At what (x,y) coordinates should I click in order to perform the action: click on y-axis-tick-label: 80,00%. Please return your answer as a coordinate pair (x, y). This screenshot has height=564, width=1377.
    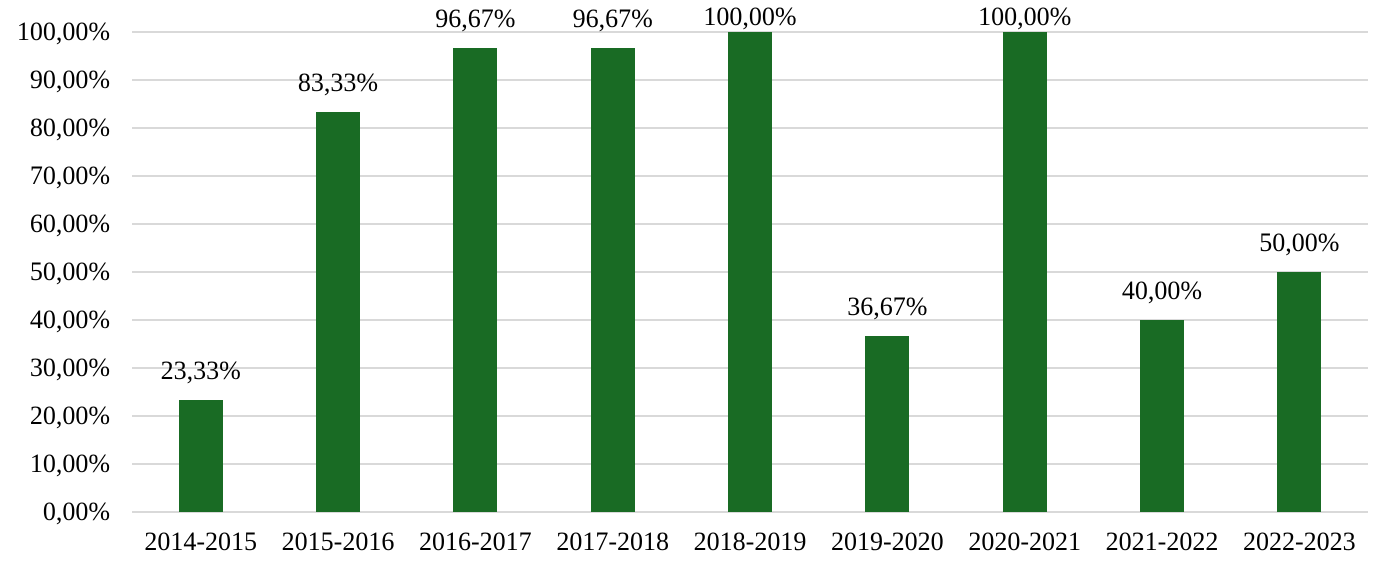
    Looking at the image, I should click on (69, 127).